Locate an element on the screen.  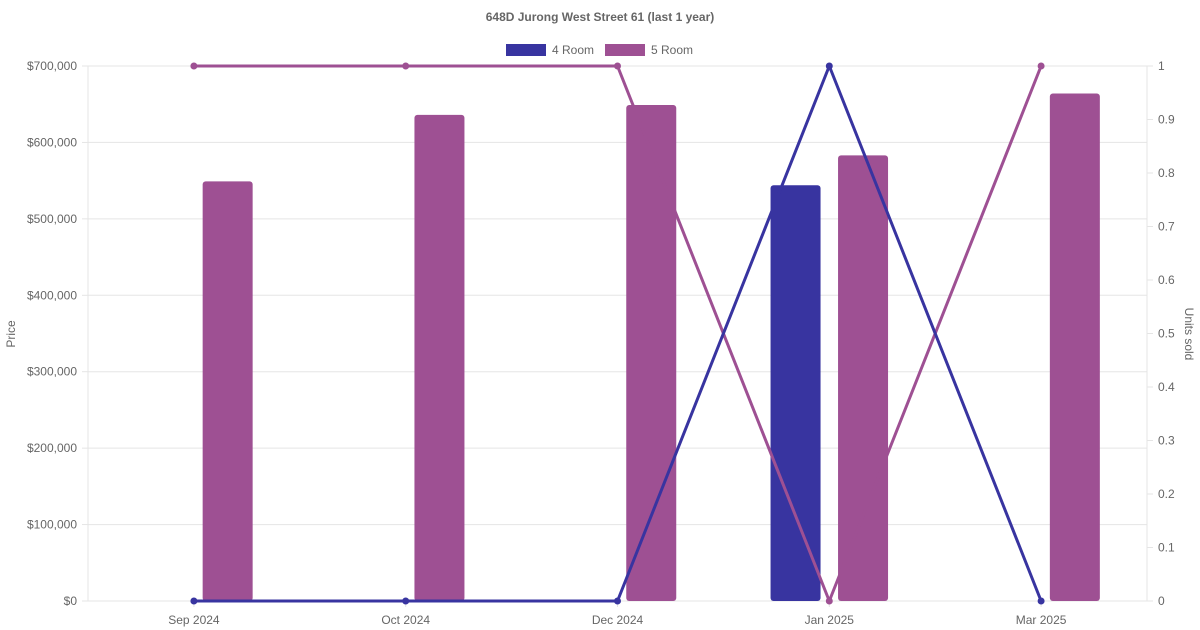
y-right-tick-label: 0.2 is located at coordinates (1166, 494).